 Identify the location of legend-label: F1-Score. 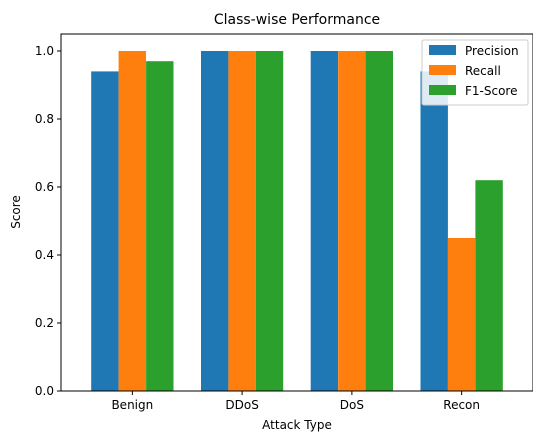
(491, 91).